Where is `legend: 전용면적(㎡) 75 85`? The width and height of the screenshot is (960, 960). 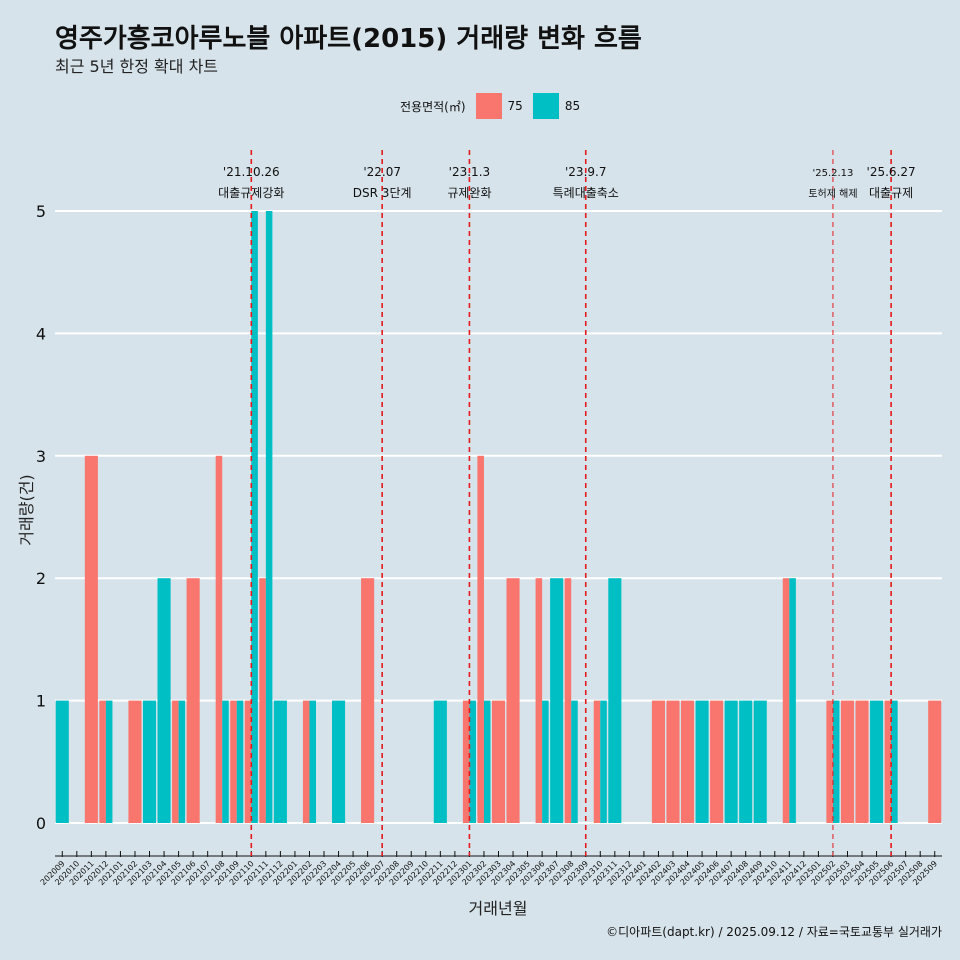 legend: 전용면적(㎡) 75 85 is located at coordinates (490, 106).